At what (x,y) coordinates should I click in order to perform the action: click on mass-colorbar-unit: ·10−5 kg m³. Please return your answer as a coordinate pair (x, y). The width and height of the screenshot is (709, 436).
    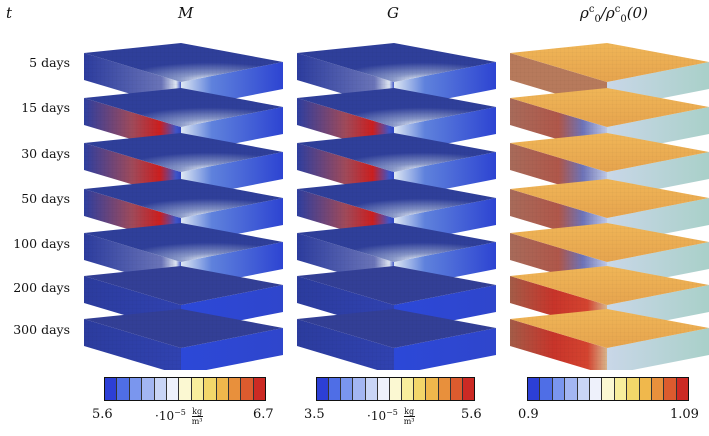
    Looking at the image, I should click on (179, 416).